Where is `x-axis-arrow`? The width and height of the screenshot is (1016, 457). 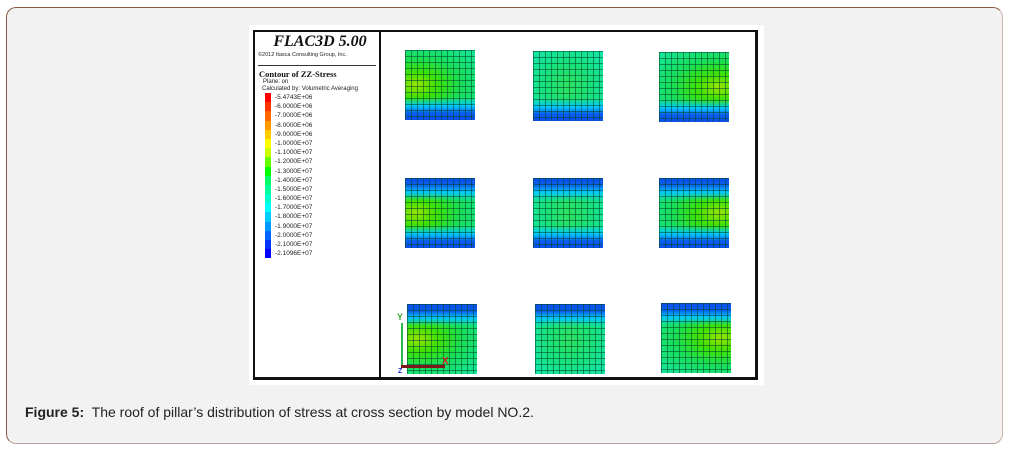
x-axis-arrow is located at coordinates (423, 366).